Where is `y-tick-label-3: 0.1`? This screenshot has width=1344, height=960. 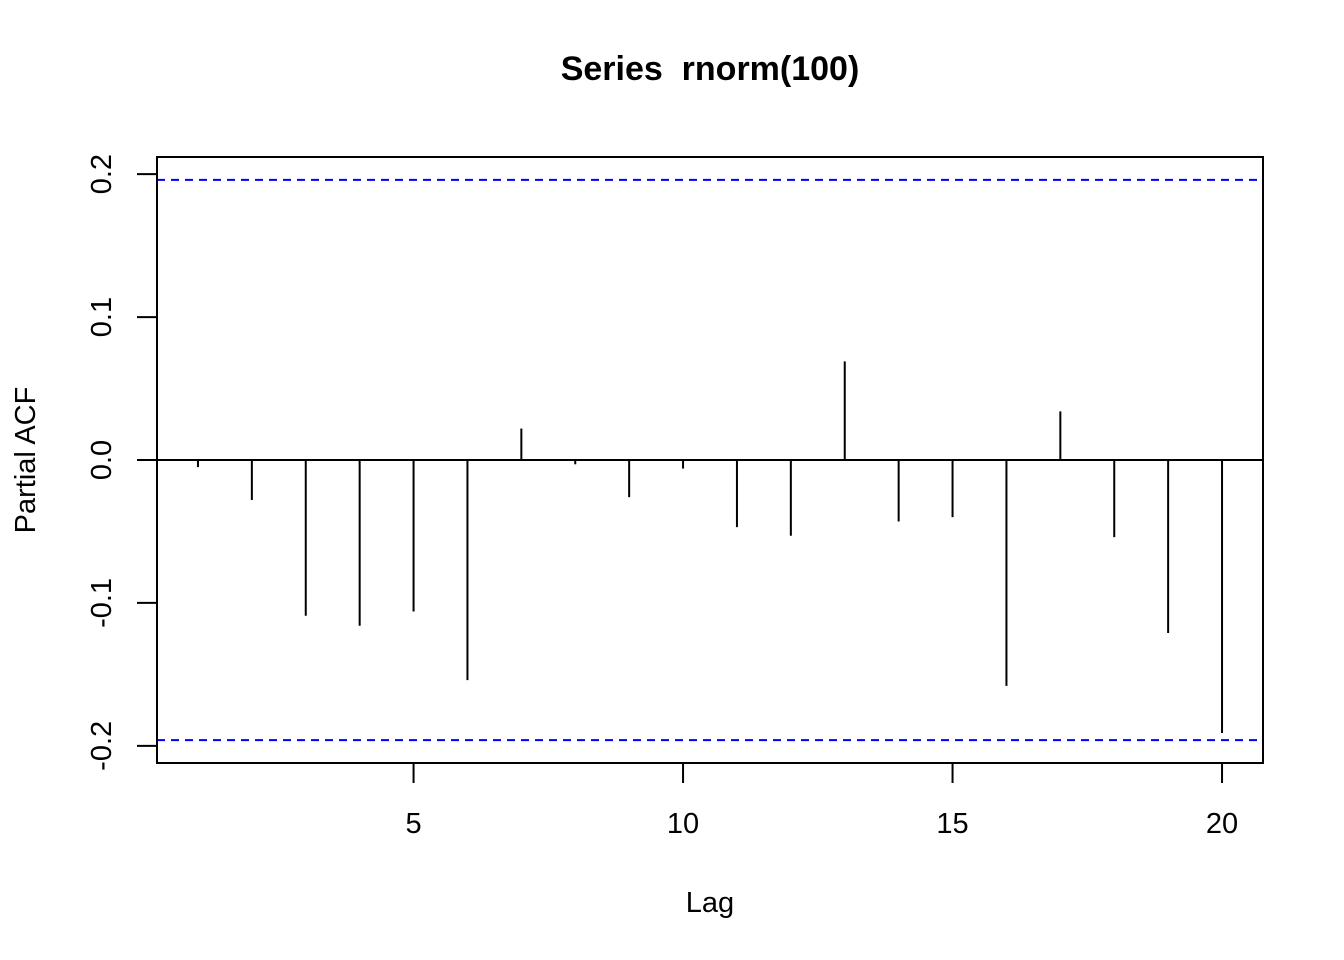 y-tick-label-3: 0.1 is located at coordinates (102, 317).